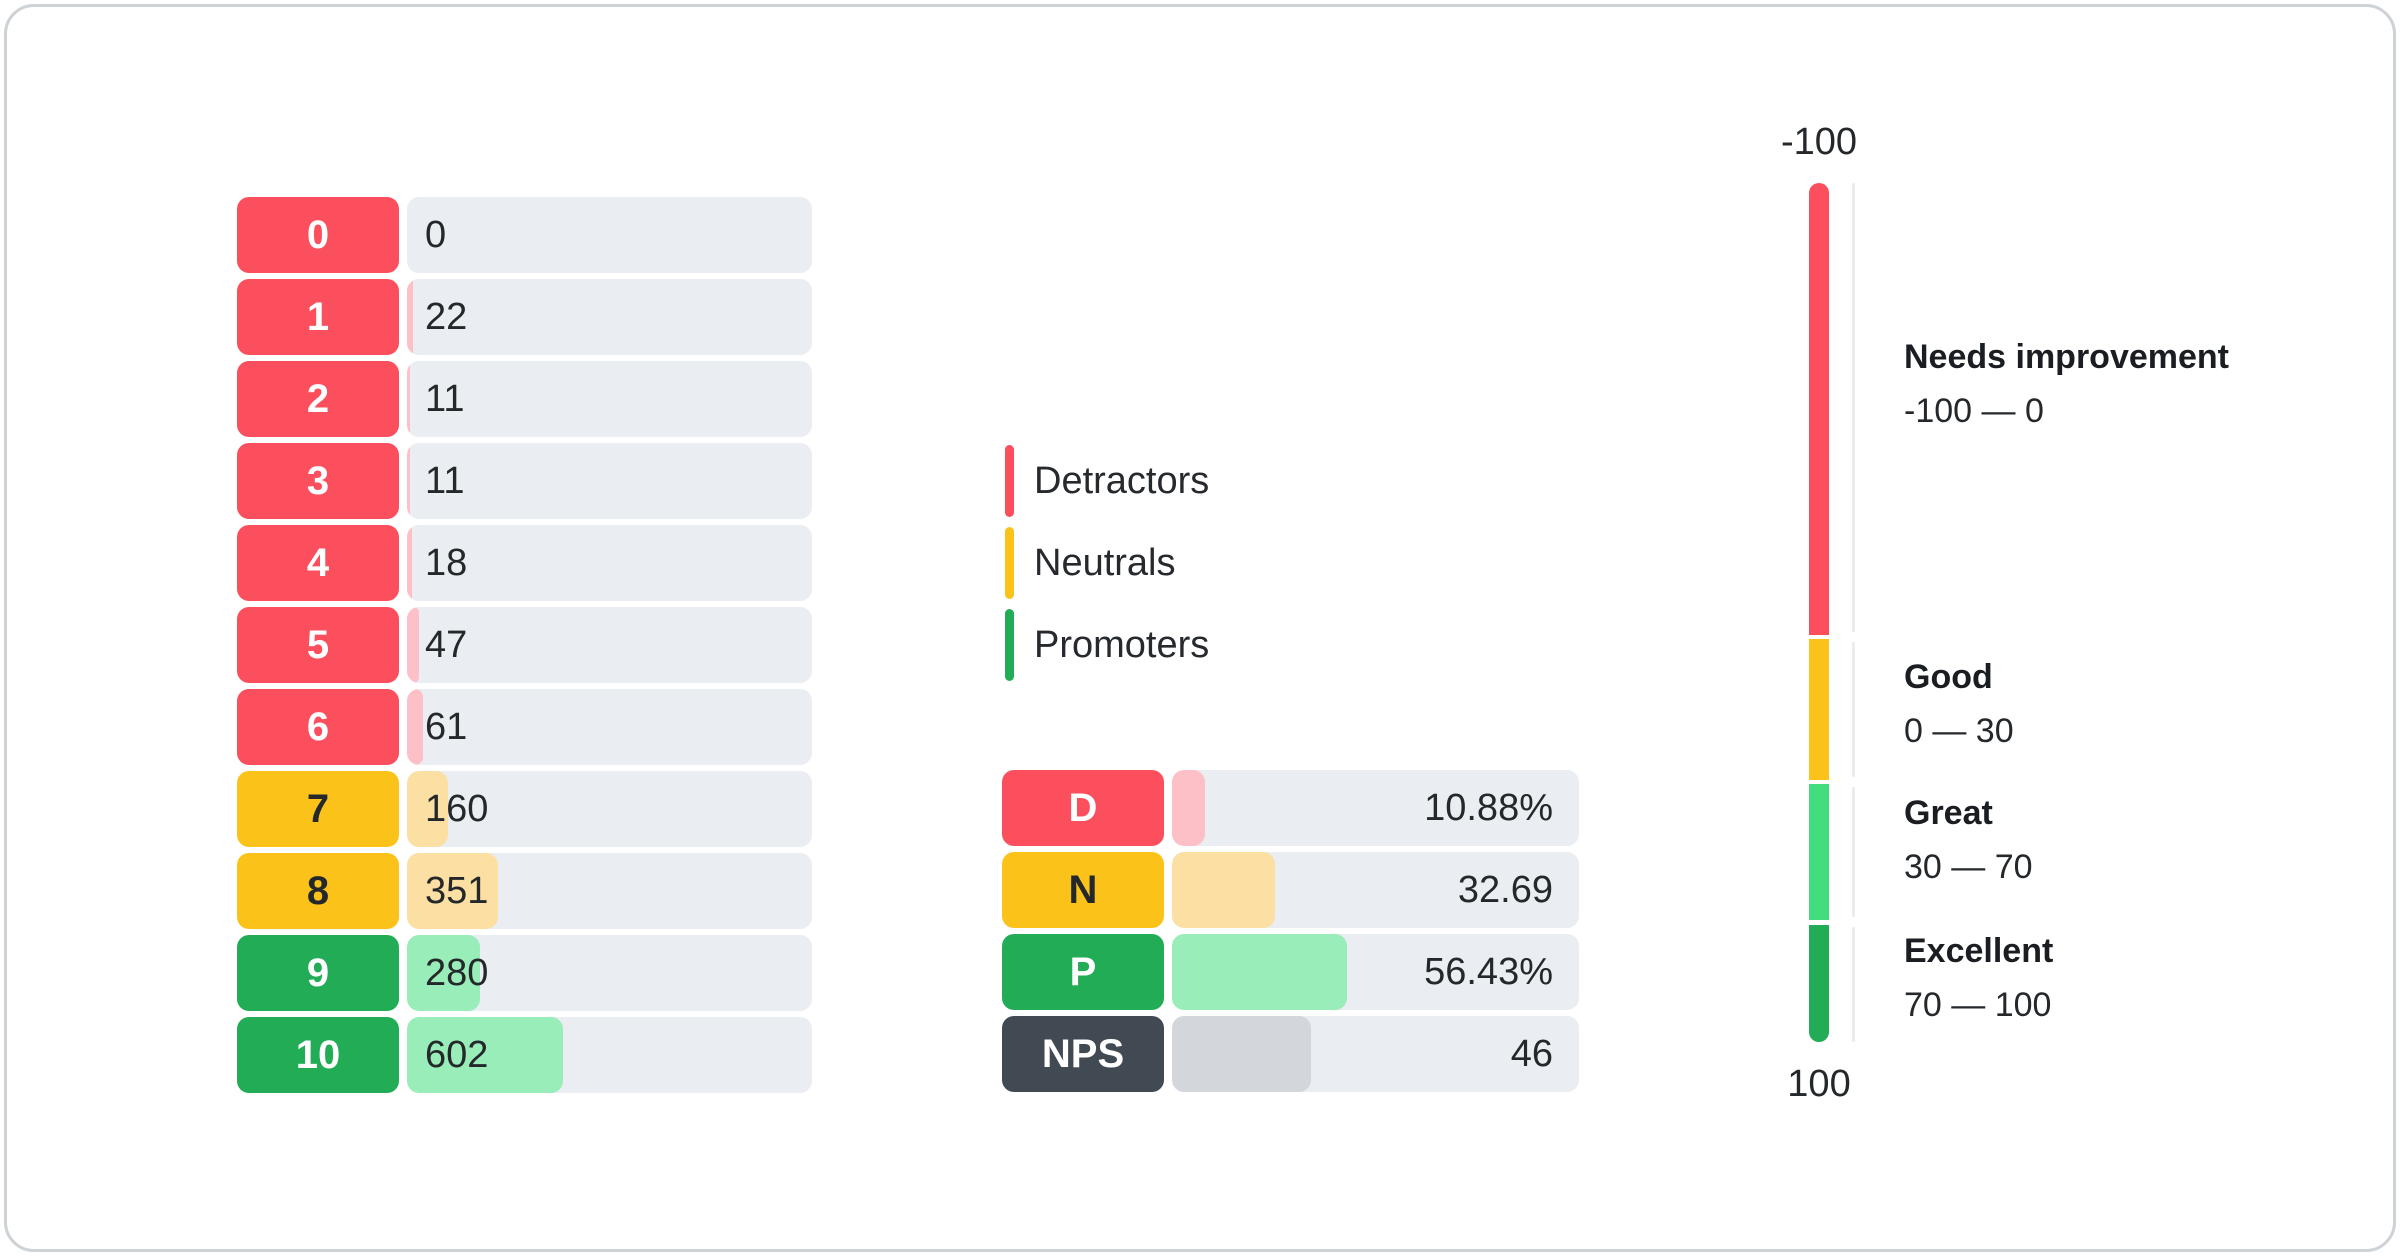 The image size is (2400, 1256). I want to click on gauge-zone-range: 0 — 30, so click(1959, 731).